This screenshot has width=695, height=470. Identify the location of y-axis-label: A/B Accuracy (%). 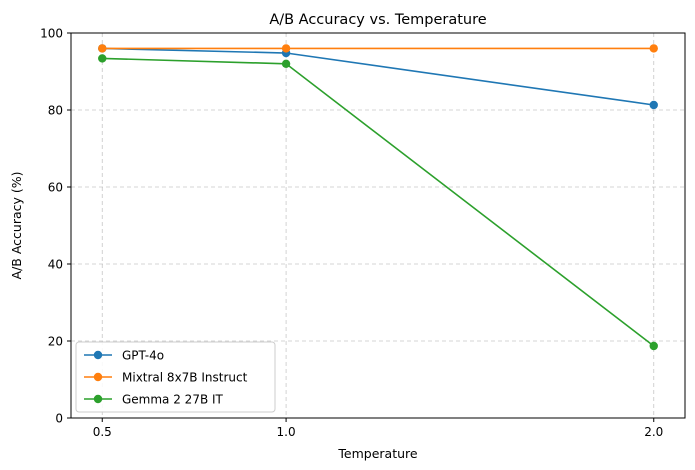
(16, 226).